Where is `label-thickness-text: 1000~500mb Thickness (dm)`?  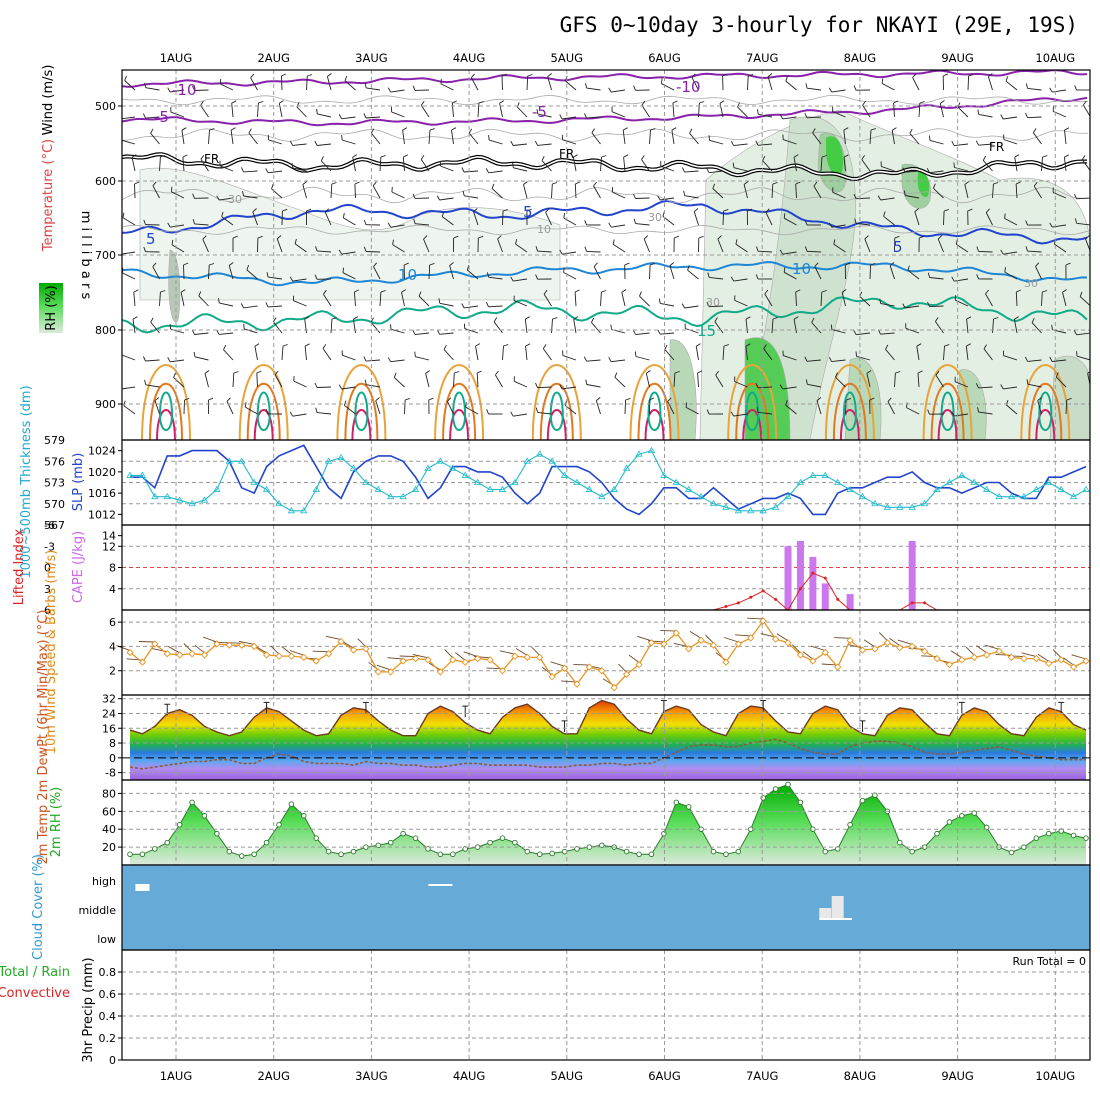
label-thickness-text: 1000~500mb Thickness (dm) is located at coordinates (26, 481).